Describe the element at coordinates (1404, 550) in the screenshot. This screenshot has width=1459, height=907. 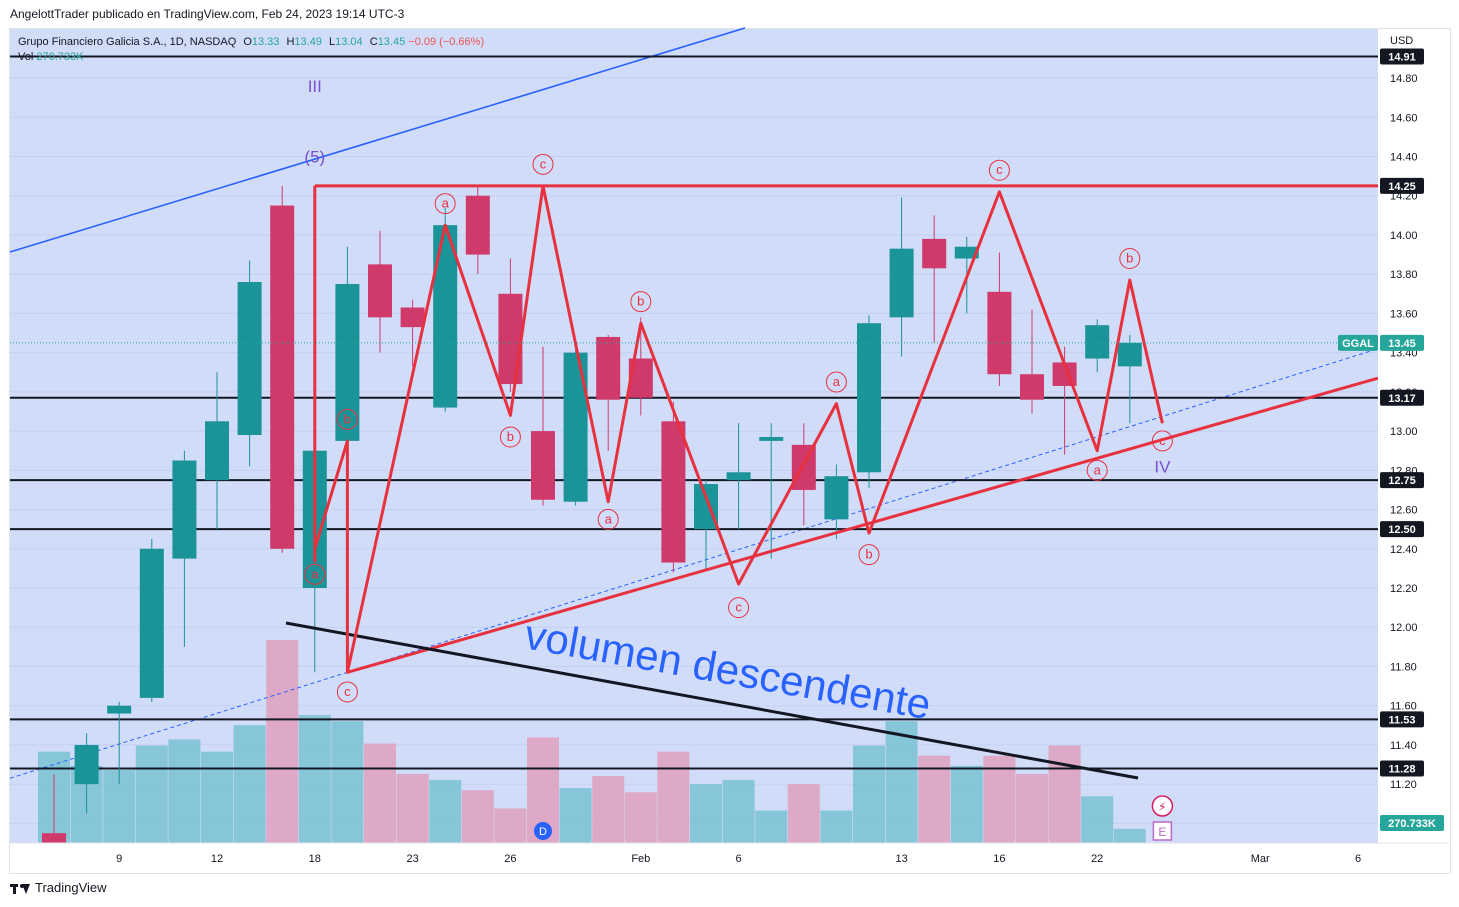
I see `price-tick-label: 12.40` at that location.